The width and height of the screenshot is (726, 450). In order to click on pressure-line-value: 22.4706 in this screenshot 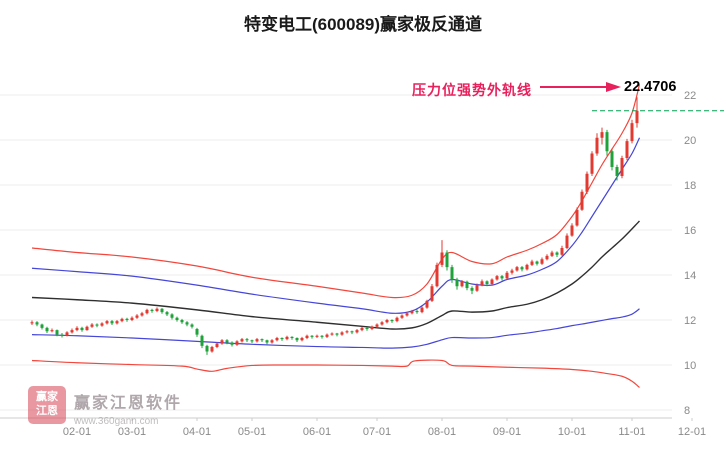, I will do `click(650, 87)`.